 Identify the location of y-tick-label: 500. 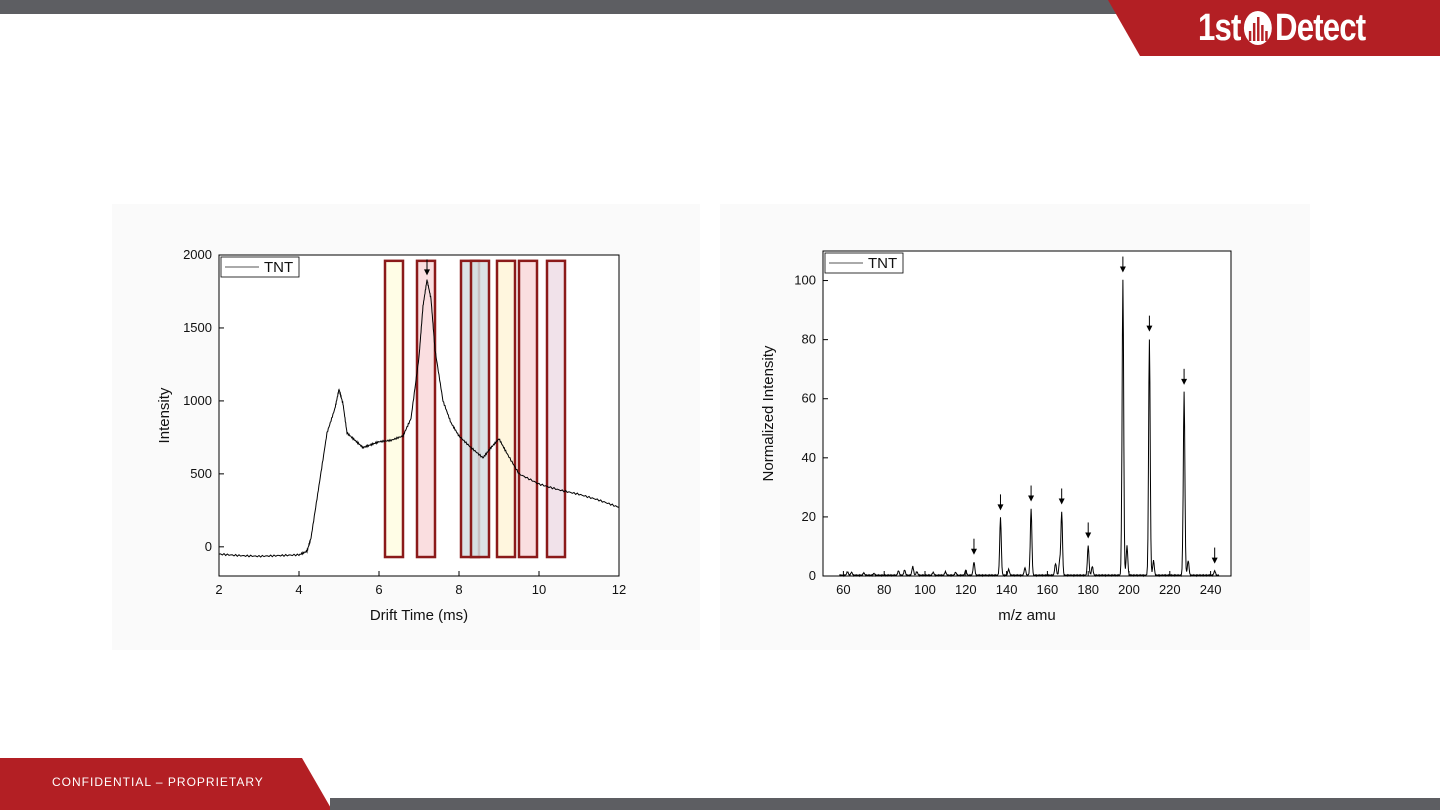
(201, 473).